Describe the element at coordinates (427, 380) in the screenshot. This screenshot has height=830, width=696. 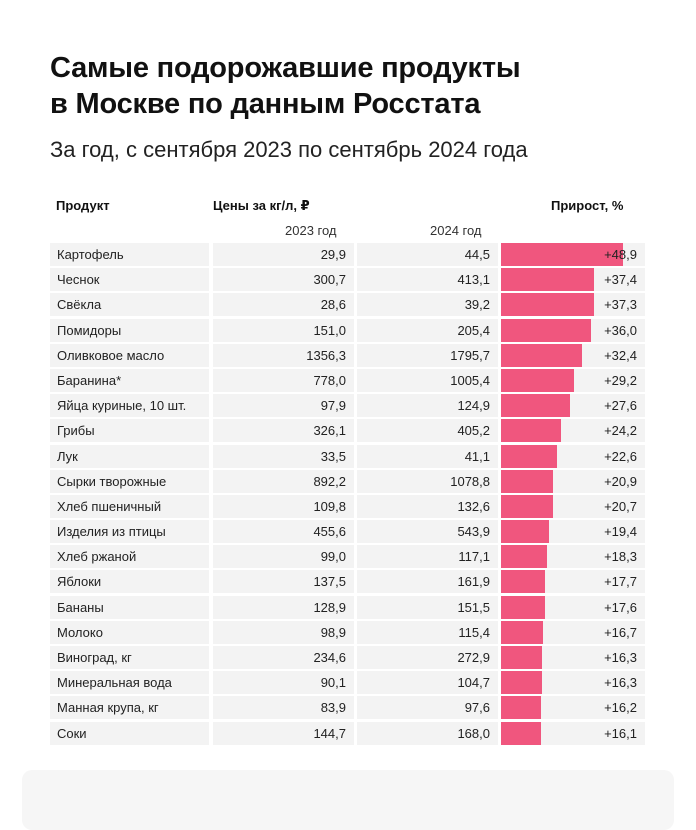
I see `price-2024: 1005,4` at that location.